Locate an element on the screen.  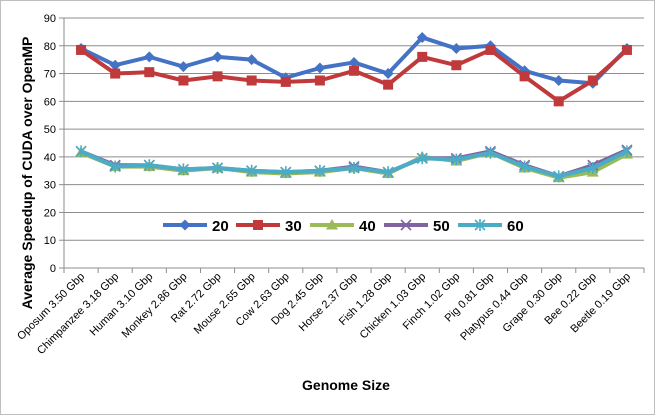
legend-item-40: 40 is located at coordinates (343, 226).